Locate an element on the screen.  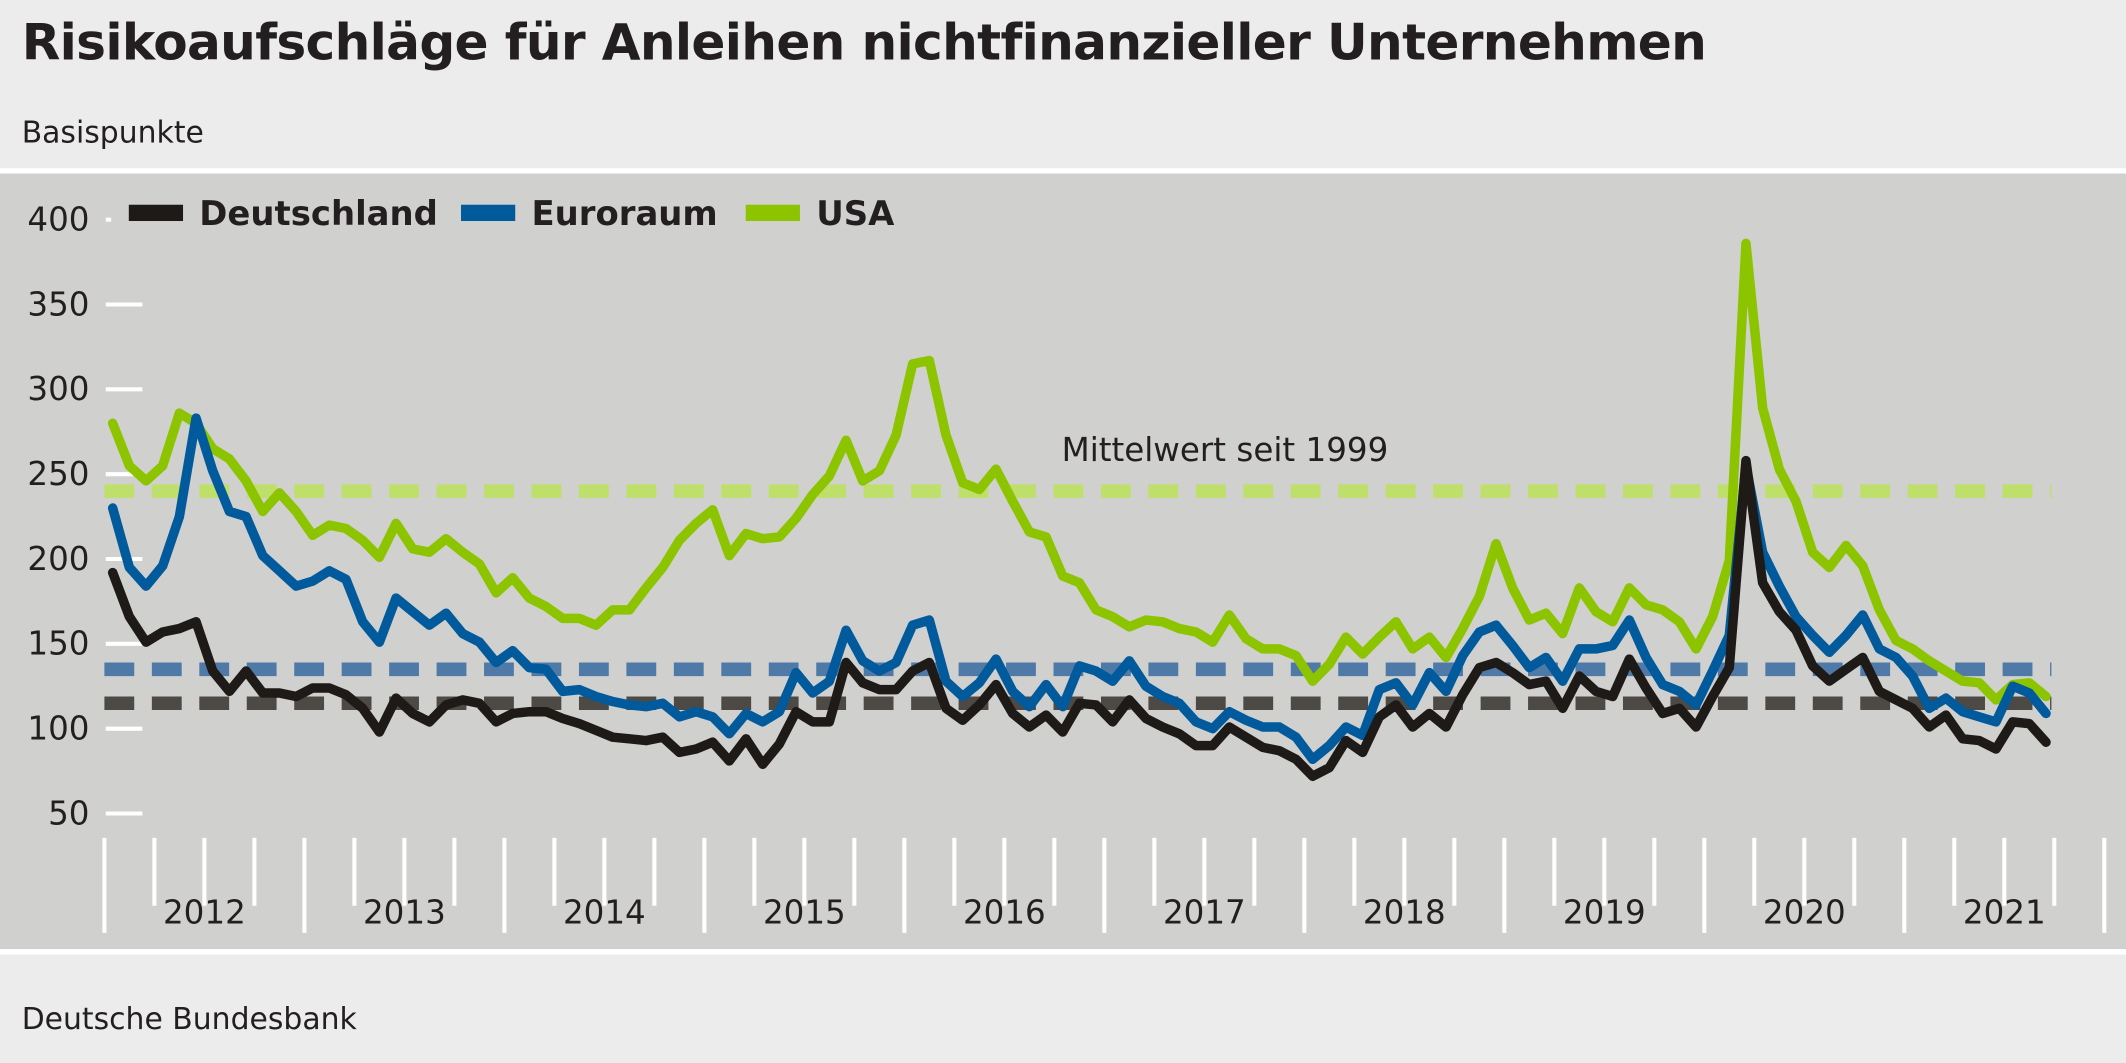
source-note: Deutsche Bundesbank is located at coordinates (189, 1020).